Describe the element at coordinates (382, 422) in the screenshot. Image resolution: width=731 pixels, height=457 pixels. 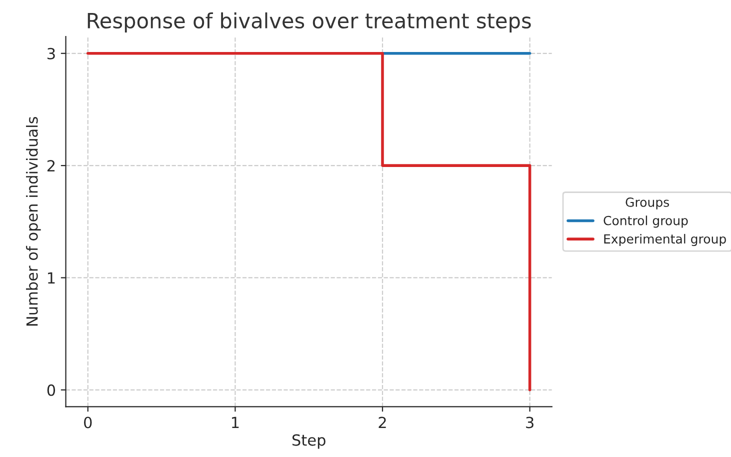
I see `x-tick-label: 2` at that location.